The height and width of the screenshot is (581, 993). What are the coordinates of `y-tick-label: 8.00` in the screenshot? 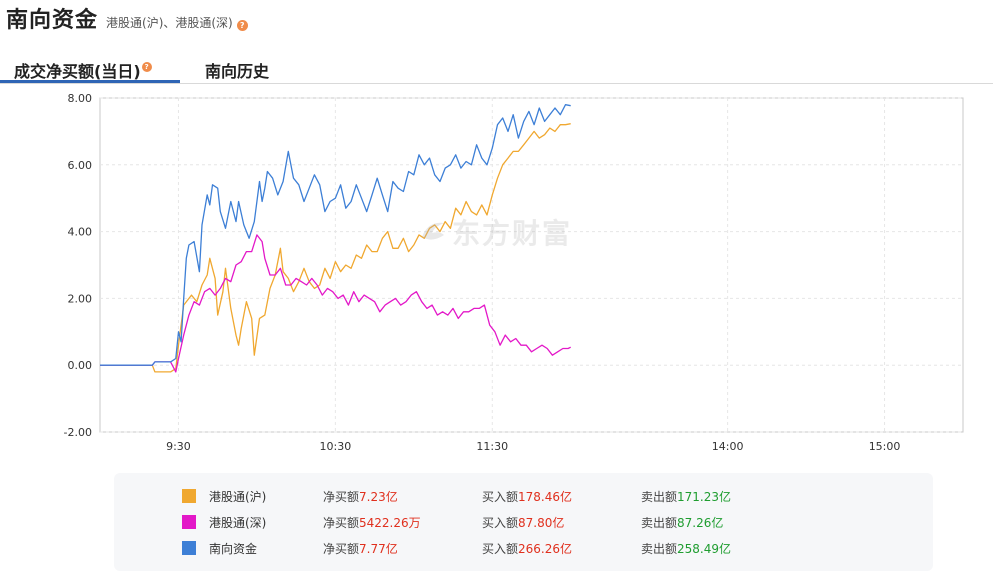 It's located at (80, 98).